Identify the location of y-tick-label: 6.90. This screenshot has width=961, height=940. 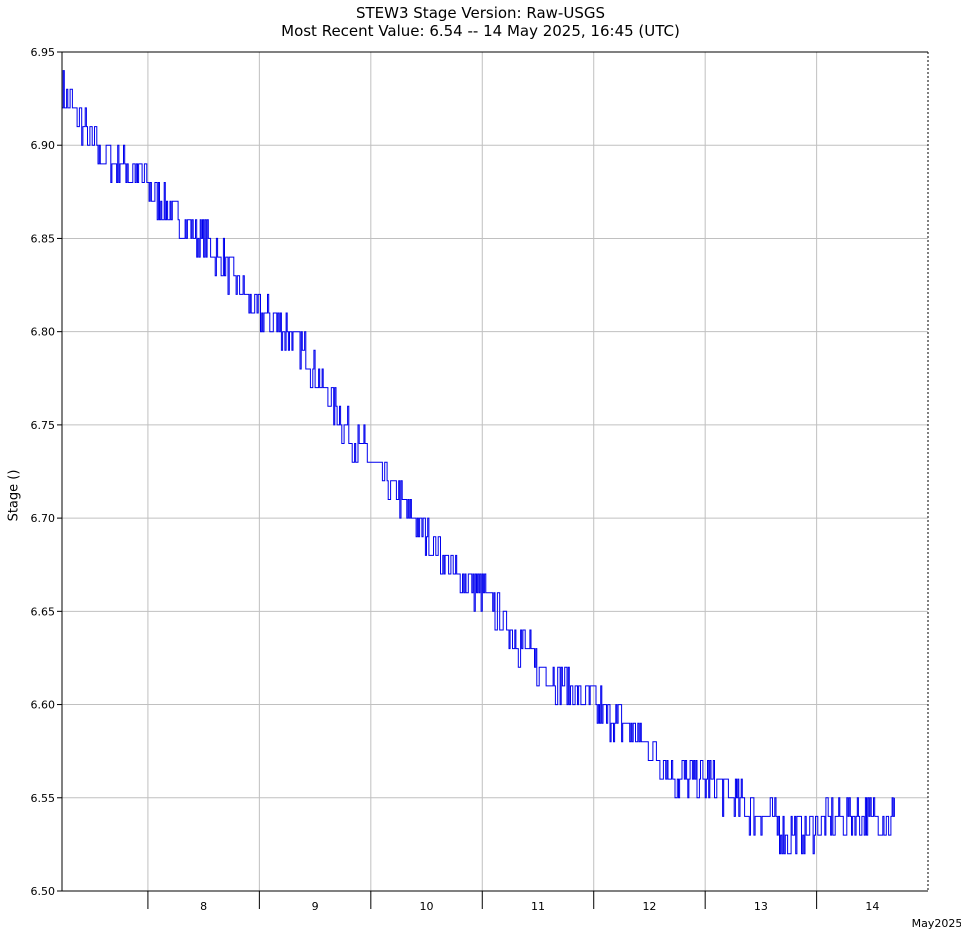
(43, 145).